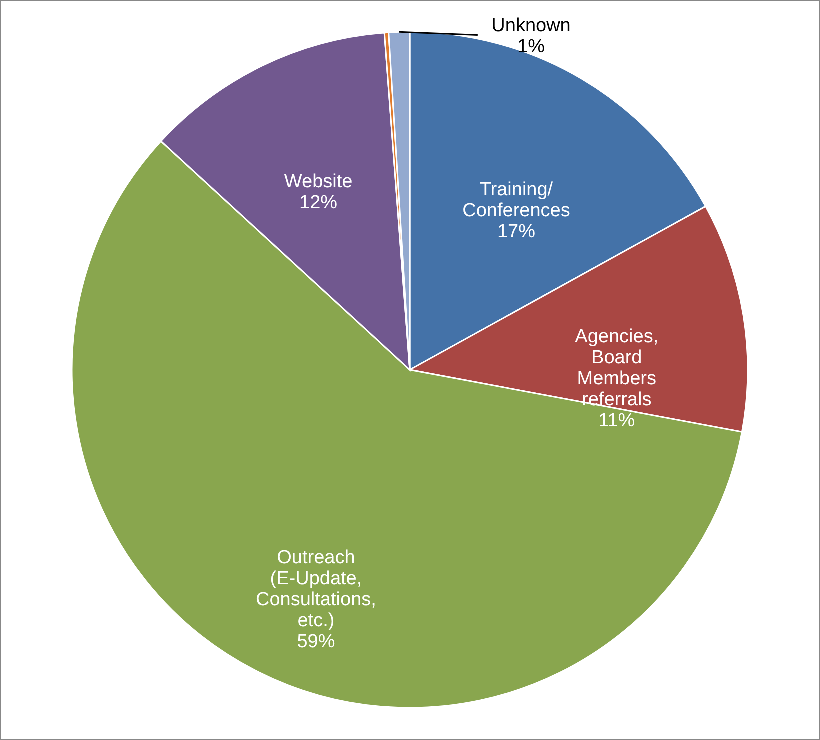 The image size is (820, 740). Describe the element at coordinates (516, 201) in the screenshot. I see `slice-label: Training/ Conferences` at that location.